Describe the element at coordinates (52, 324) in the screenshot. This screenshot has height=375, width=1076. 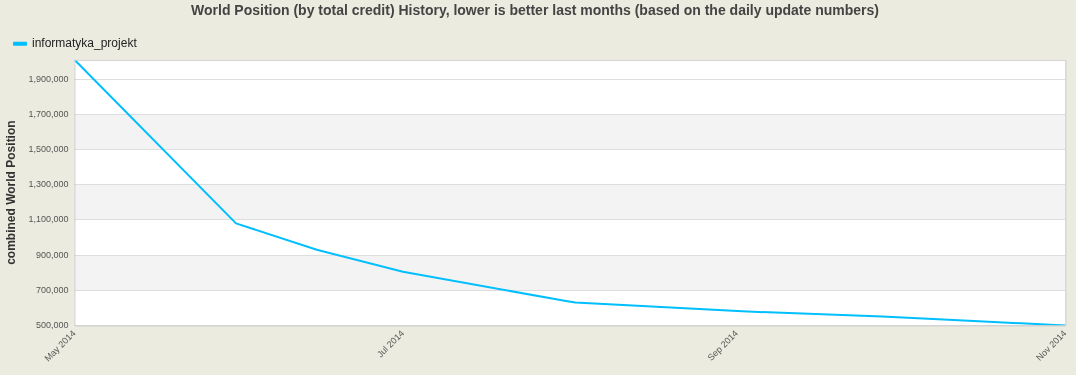
I see `y-tick-label: 500,000` at that location.